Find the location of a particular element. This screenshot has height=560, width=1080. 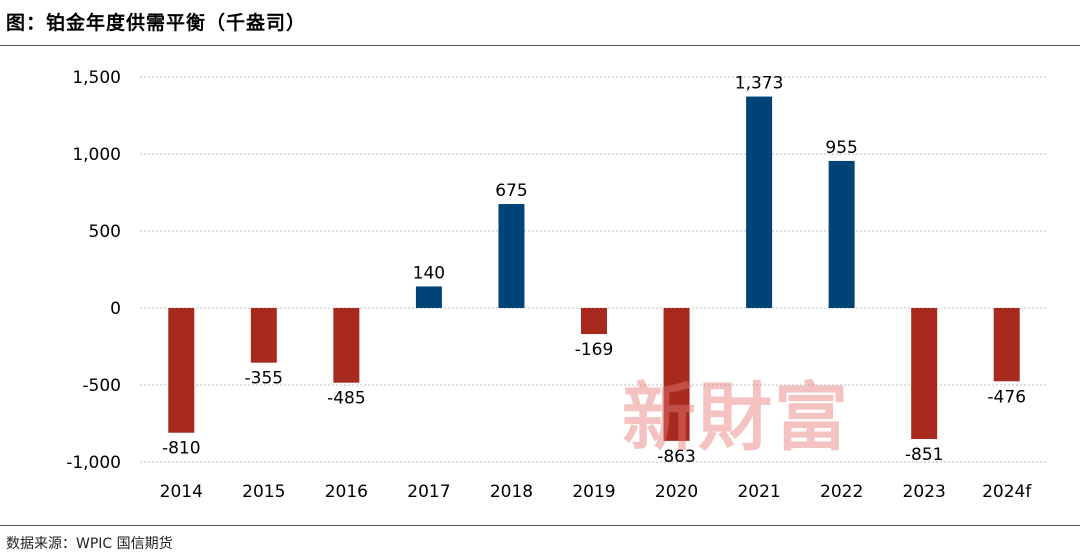

x-tick-label: 2019 is located at coordinates (593, 492).